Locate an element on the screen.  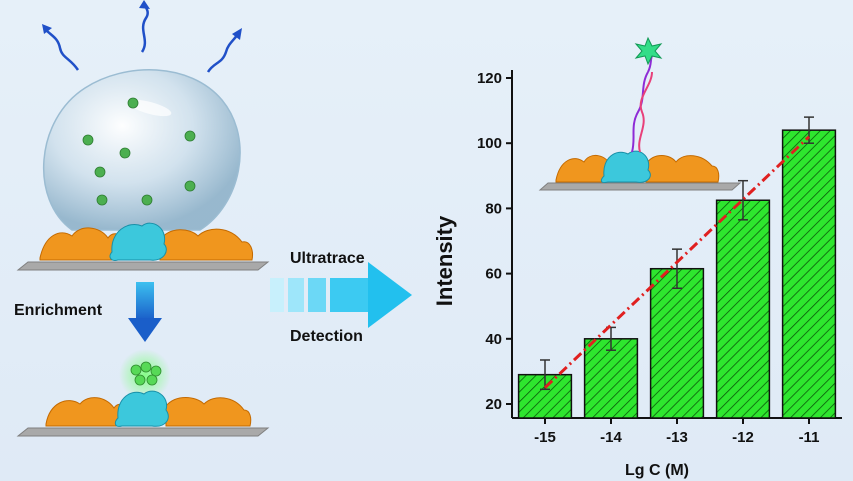
signal-glow is located at coordinates (145, 375).